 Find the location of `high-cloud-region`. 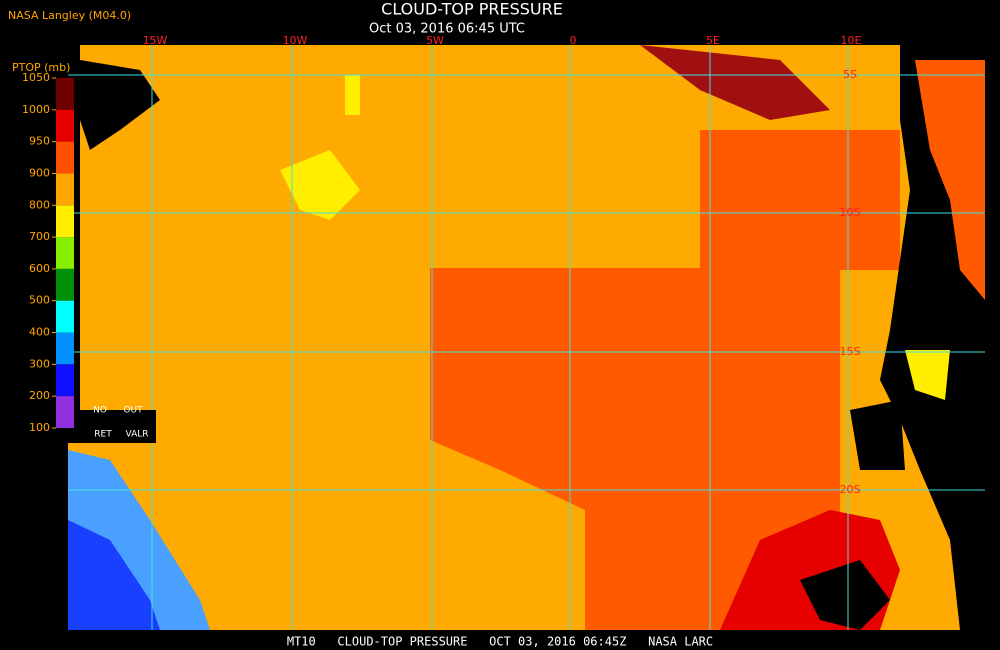

high-cloud-region is located at coordinates (114, 575).